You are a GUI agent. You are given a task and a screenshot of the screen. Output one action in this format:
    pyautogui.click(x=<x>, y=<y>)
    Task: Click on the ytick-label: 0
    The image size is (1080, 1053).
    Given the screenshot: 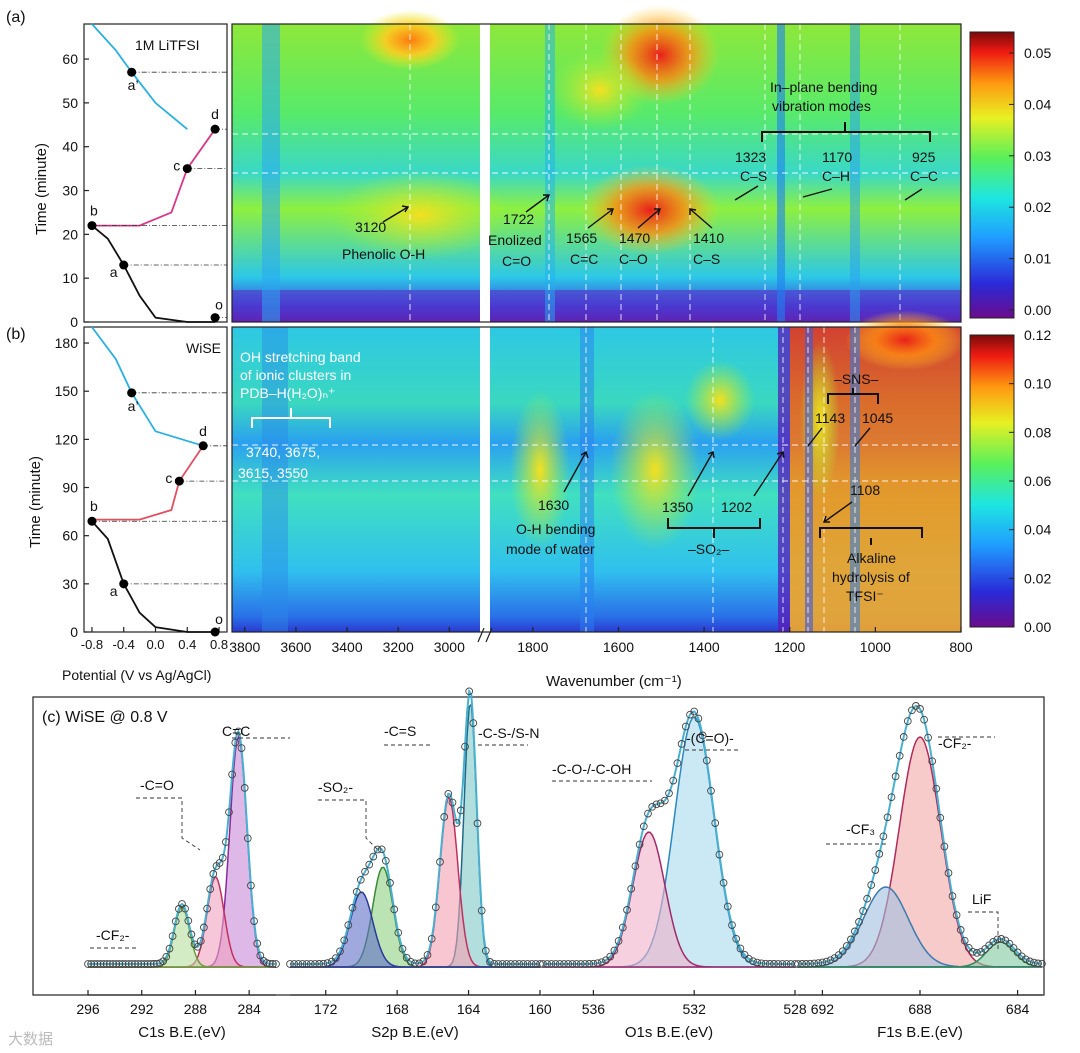 What is the action you would take?
    pyautogui.click(x=74, y=632)
    